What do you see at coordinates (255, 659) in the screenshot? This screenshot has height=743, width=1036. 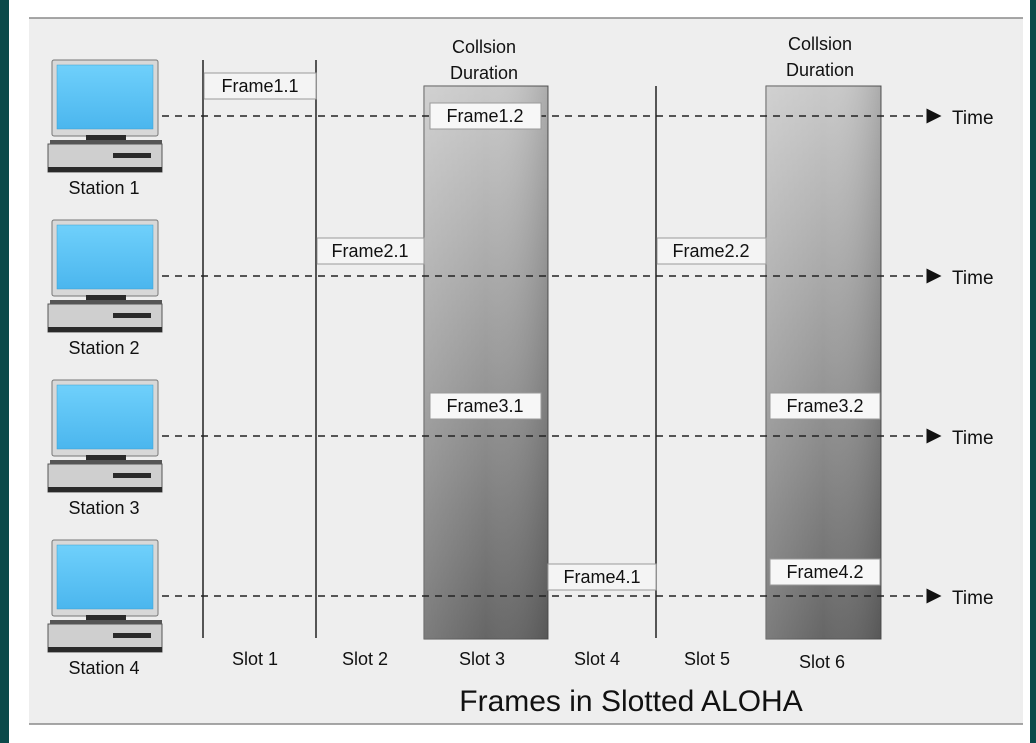 I see `slot-label-1: Slot 1` at bounding box center [255, 659].